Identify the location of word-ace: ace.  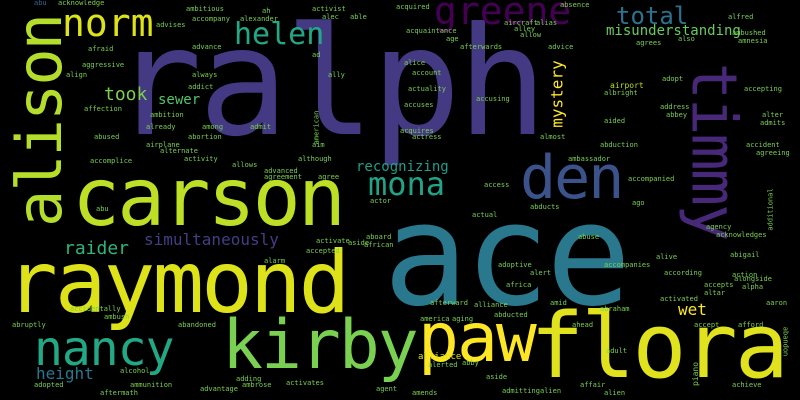
(507, 255).